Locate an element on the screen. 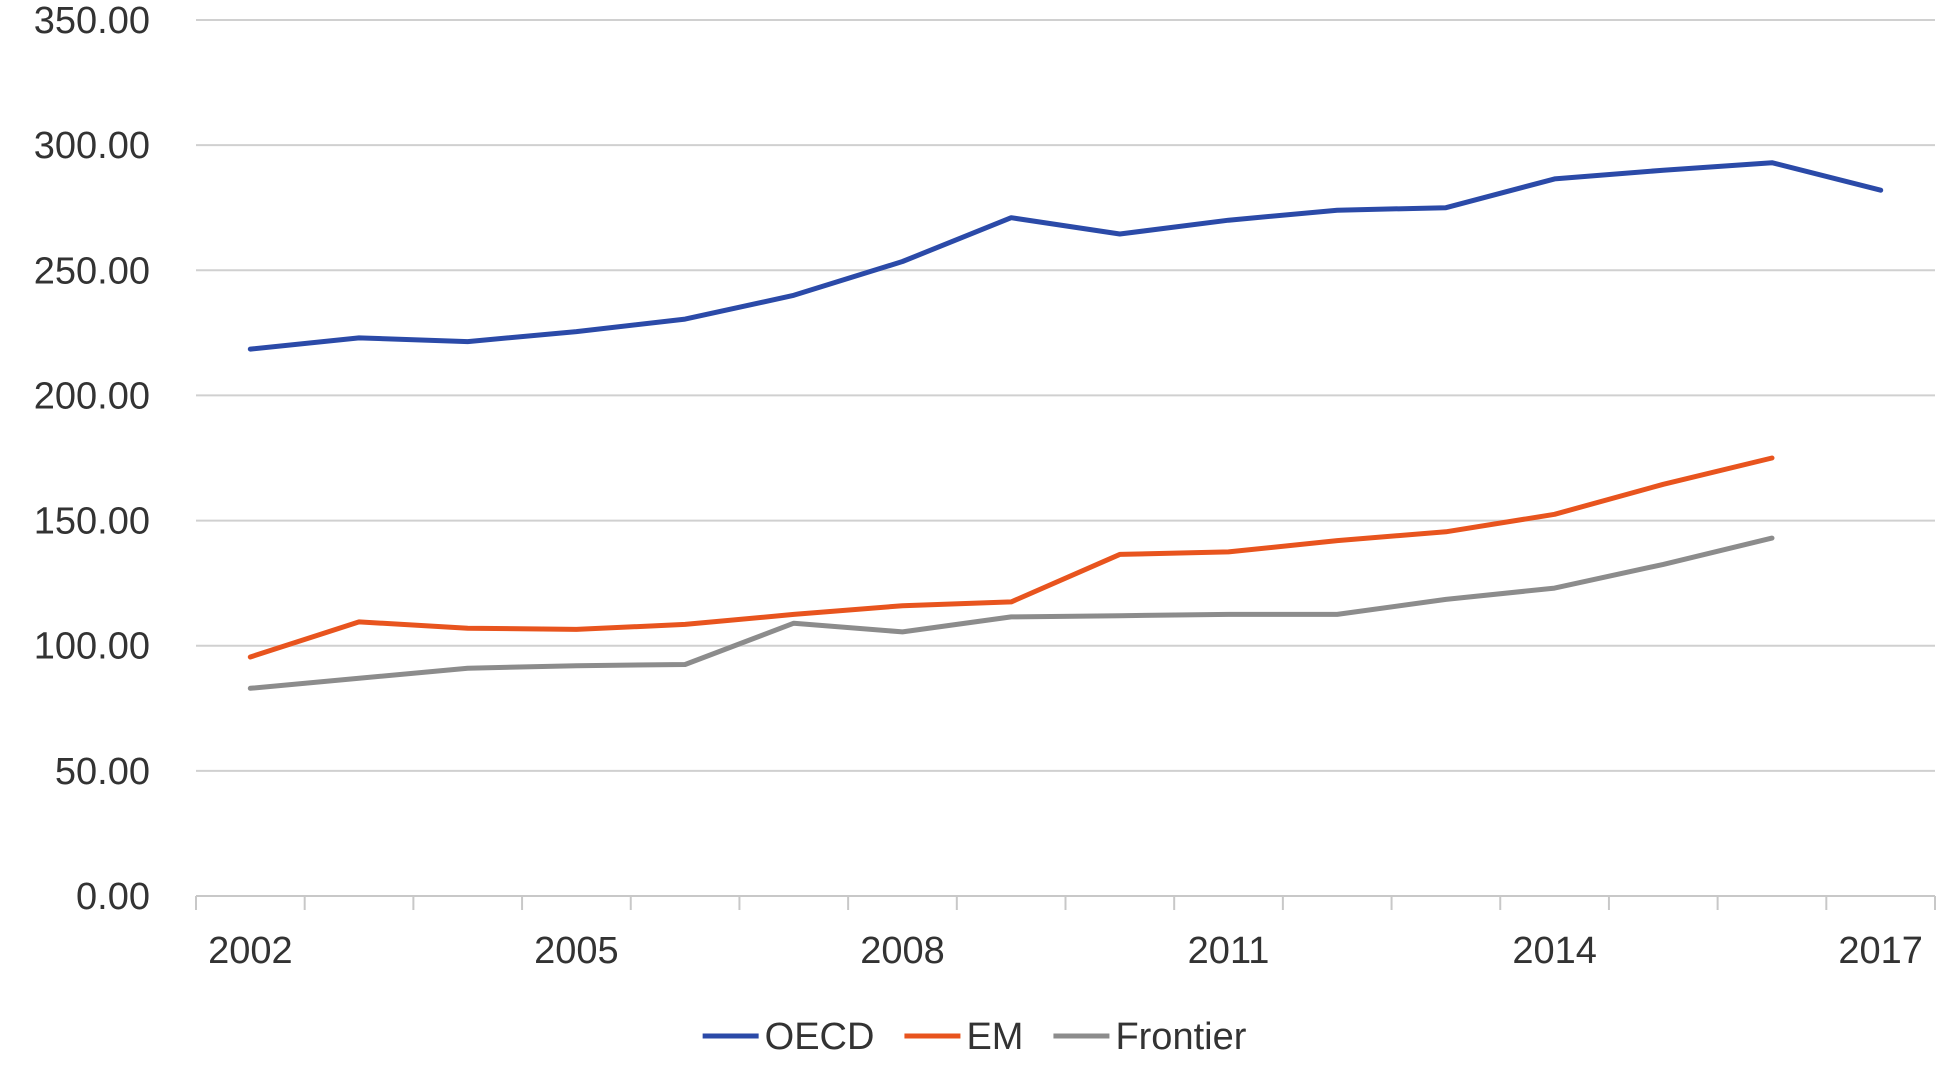 The width and height of the screenshot is (1949, 1086). x-tick-label: 2005 is located at coordinates (576, 951).